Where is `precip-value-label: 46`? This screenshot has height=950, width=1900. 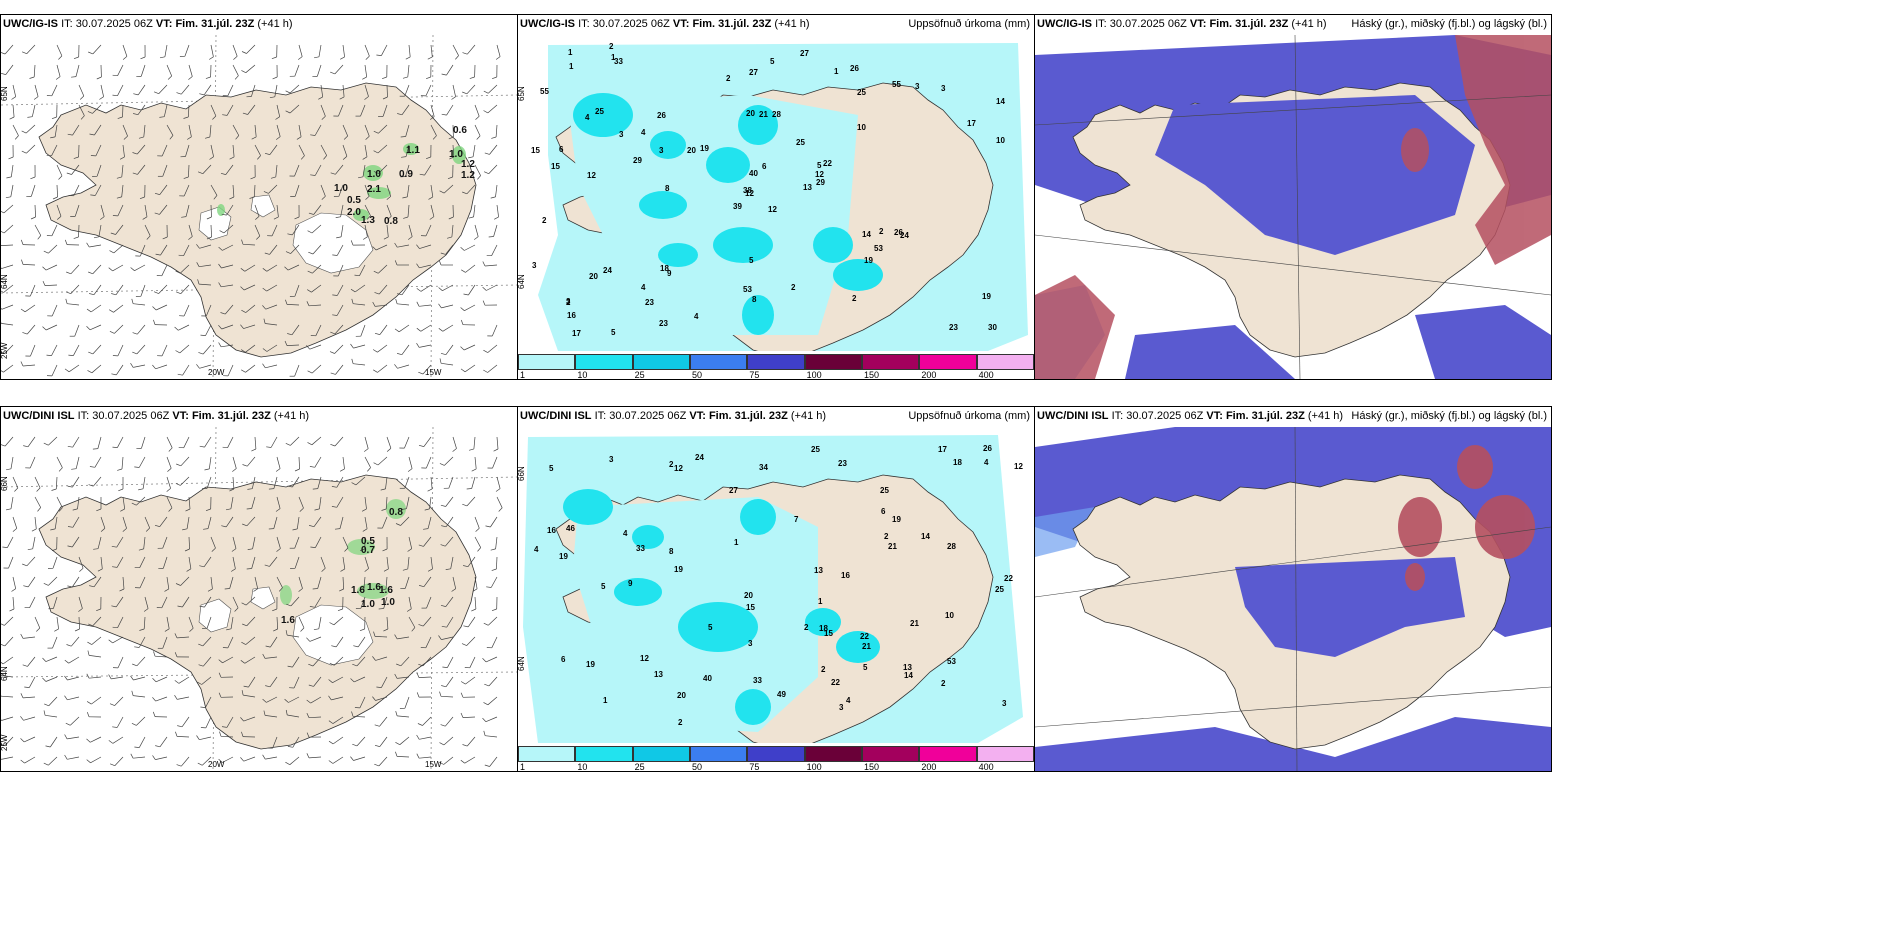 precip-value-label: 46 is located at coordinates (570, 528).